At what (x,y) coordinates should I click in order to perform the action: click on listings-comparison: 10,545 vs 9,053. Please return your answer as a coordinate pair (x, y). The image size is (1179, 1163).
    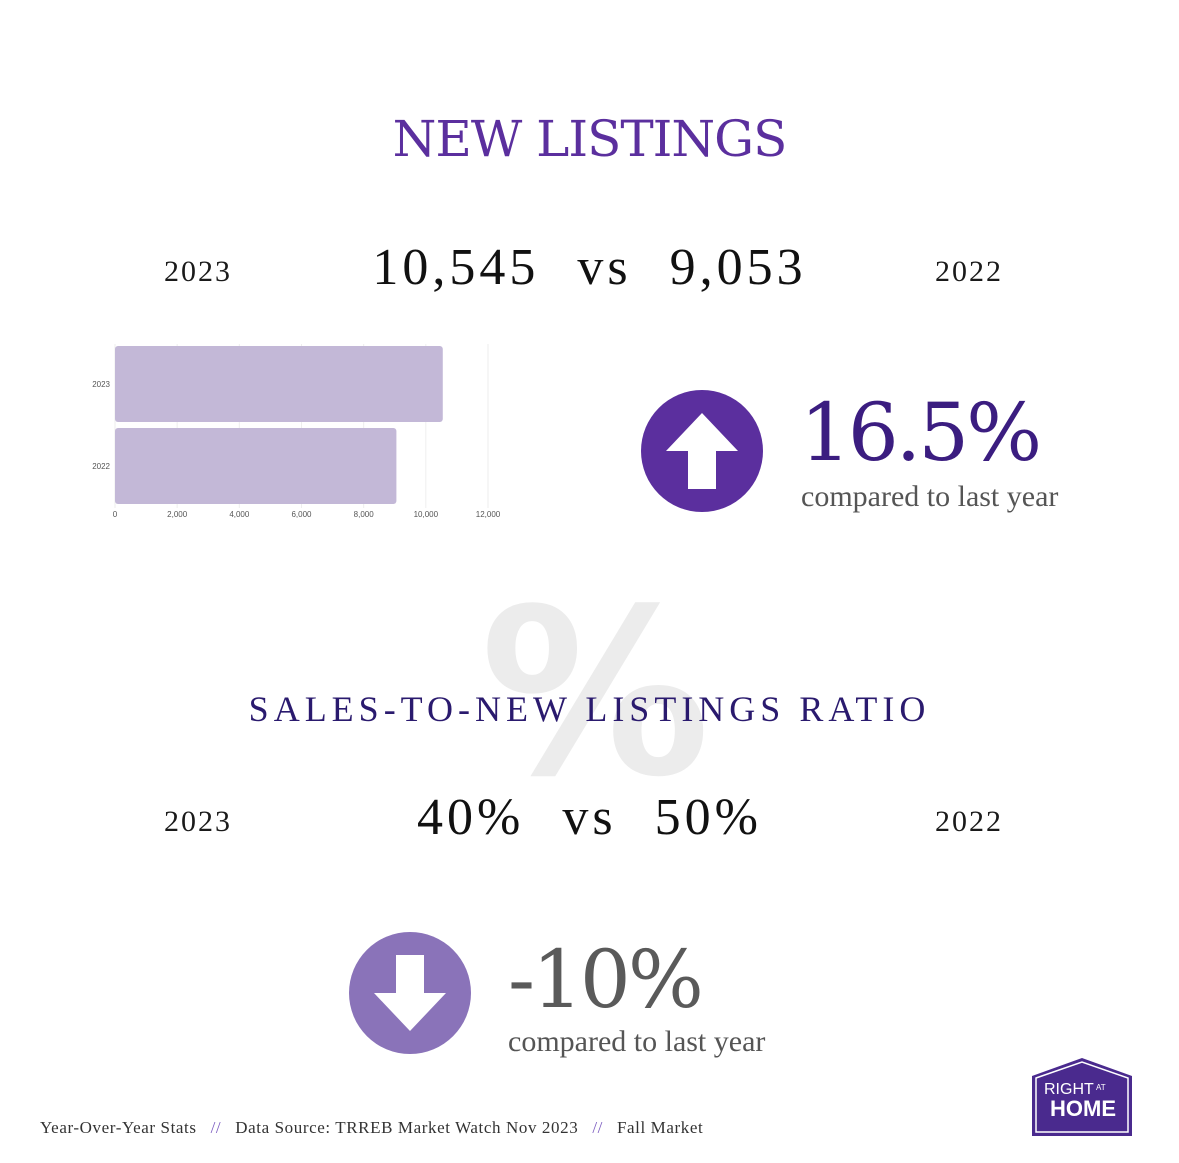
    Looking at the image, I should click on (589, 267).